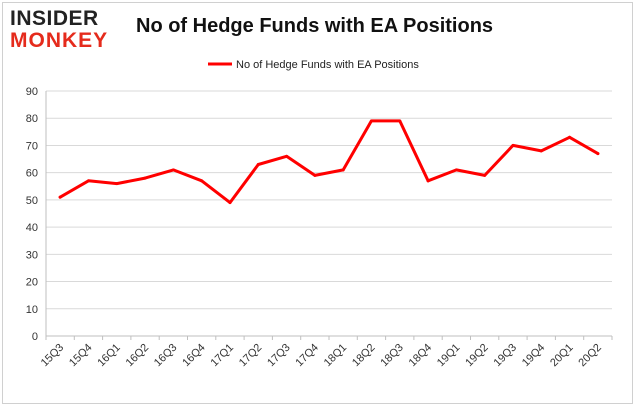 The width and height of the screenshot is (637, 408). Describe the element at coordinates (32, 228) in the screenshot. I see `y-tick-label: 40` at that location.